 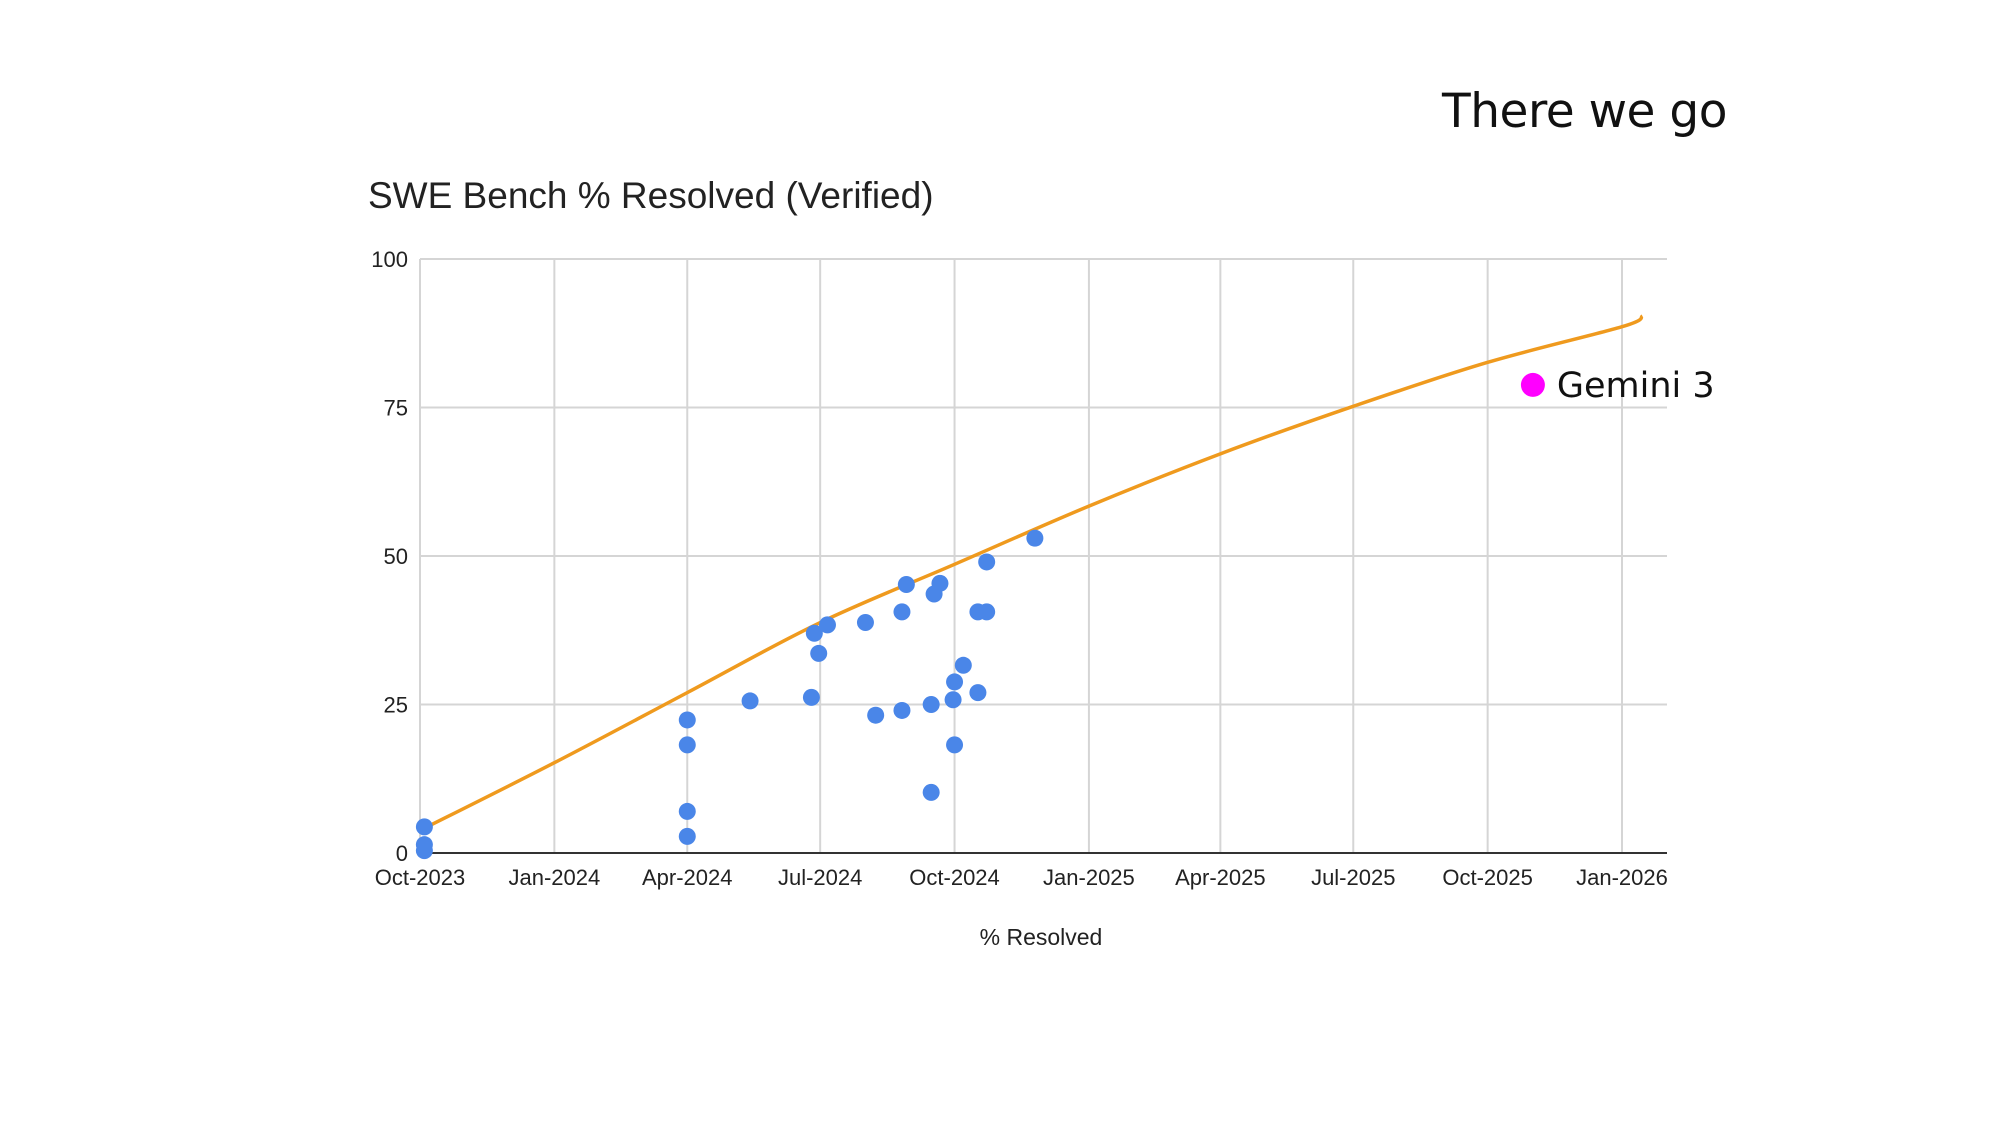 I want to click on annotations: Gemini 3, so click(x=1617, y=386).